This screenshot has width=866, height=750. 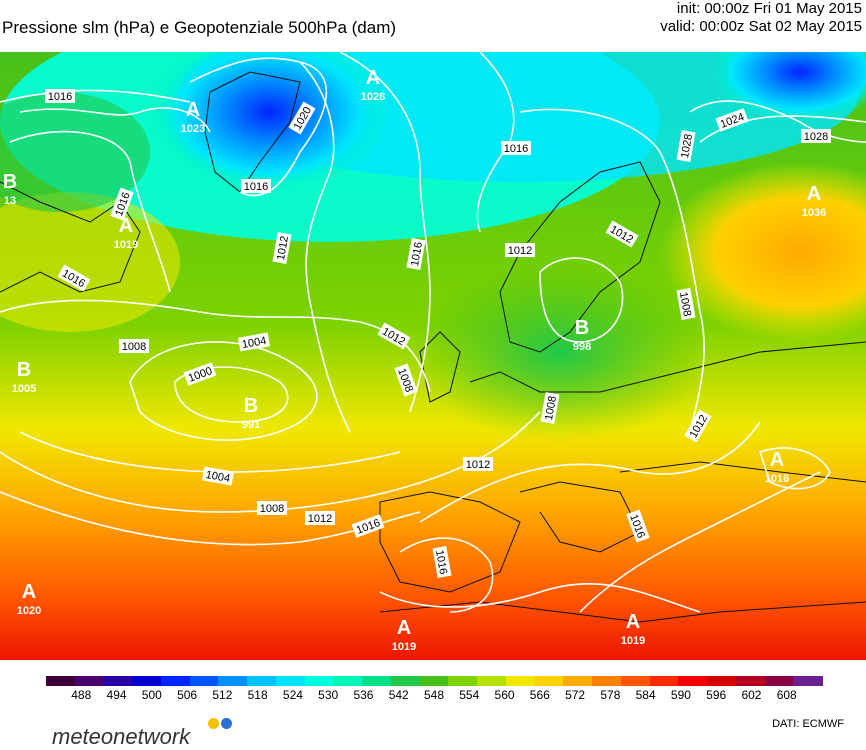 What do you see at coordinates (504, 695) in the screenshot?
I see `scale-tick-label: 560` at bounding box center [504, 695].